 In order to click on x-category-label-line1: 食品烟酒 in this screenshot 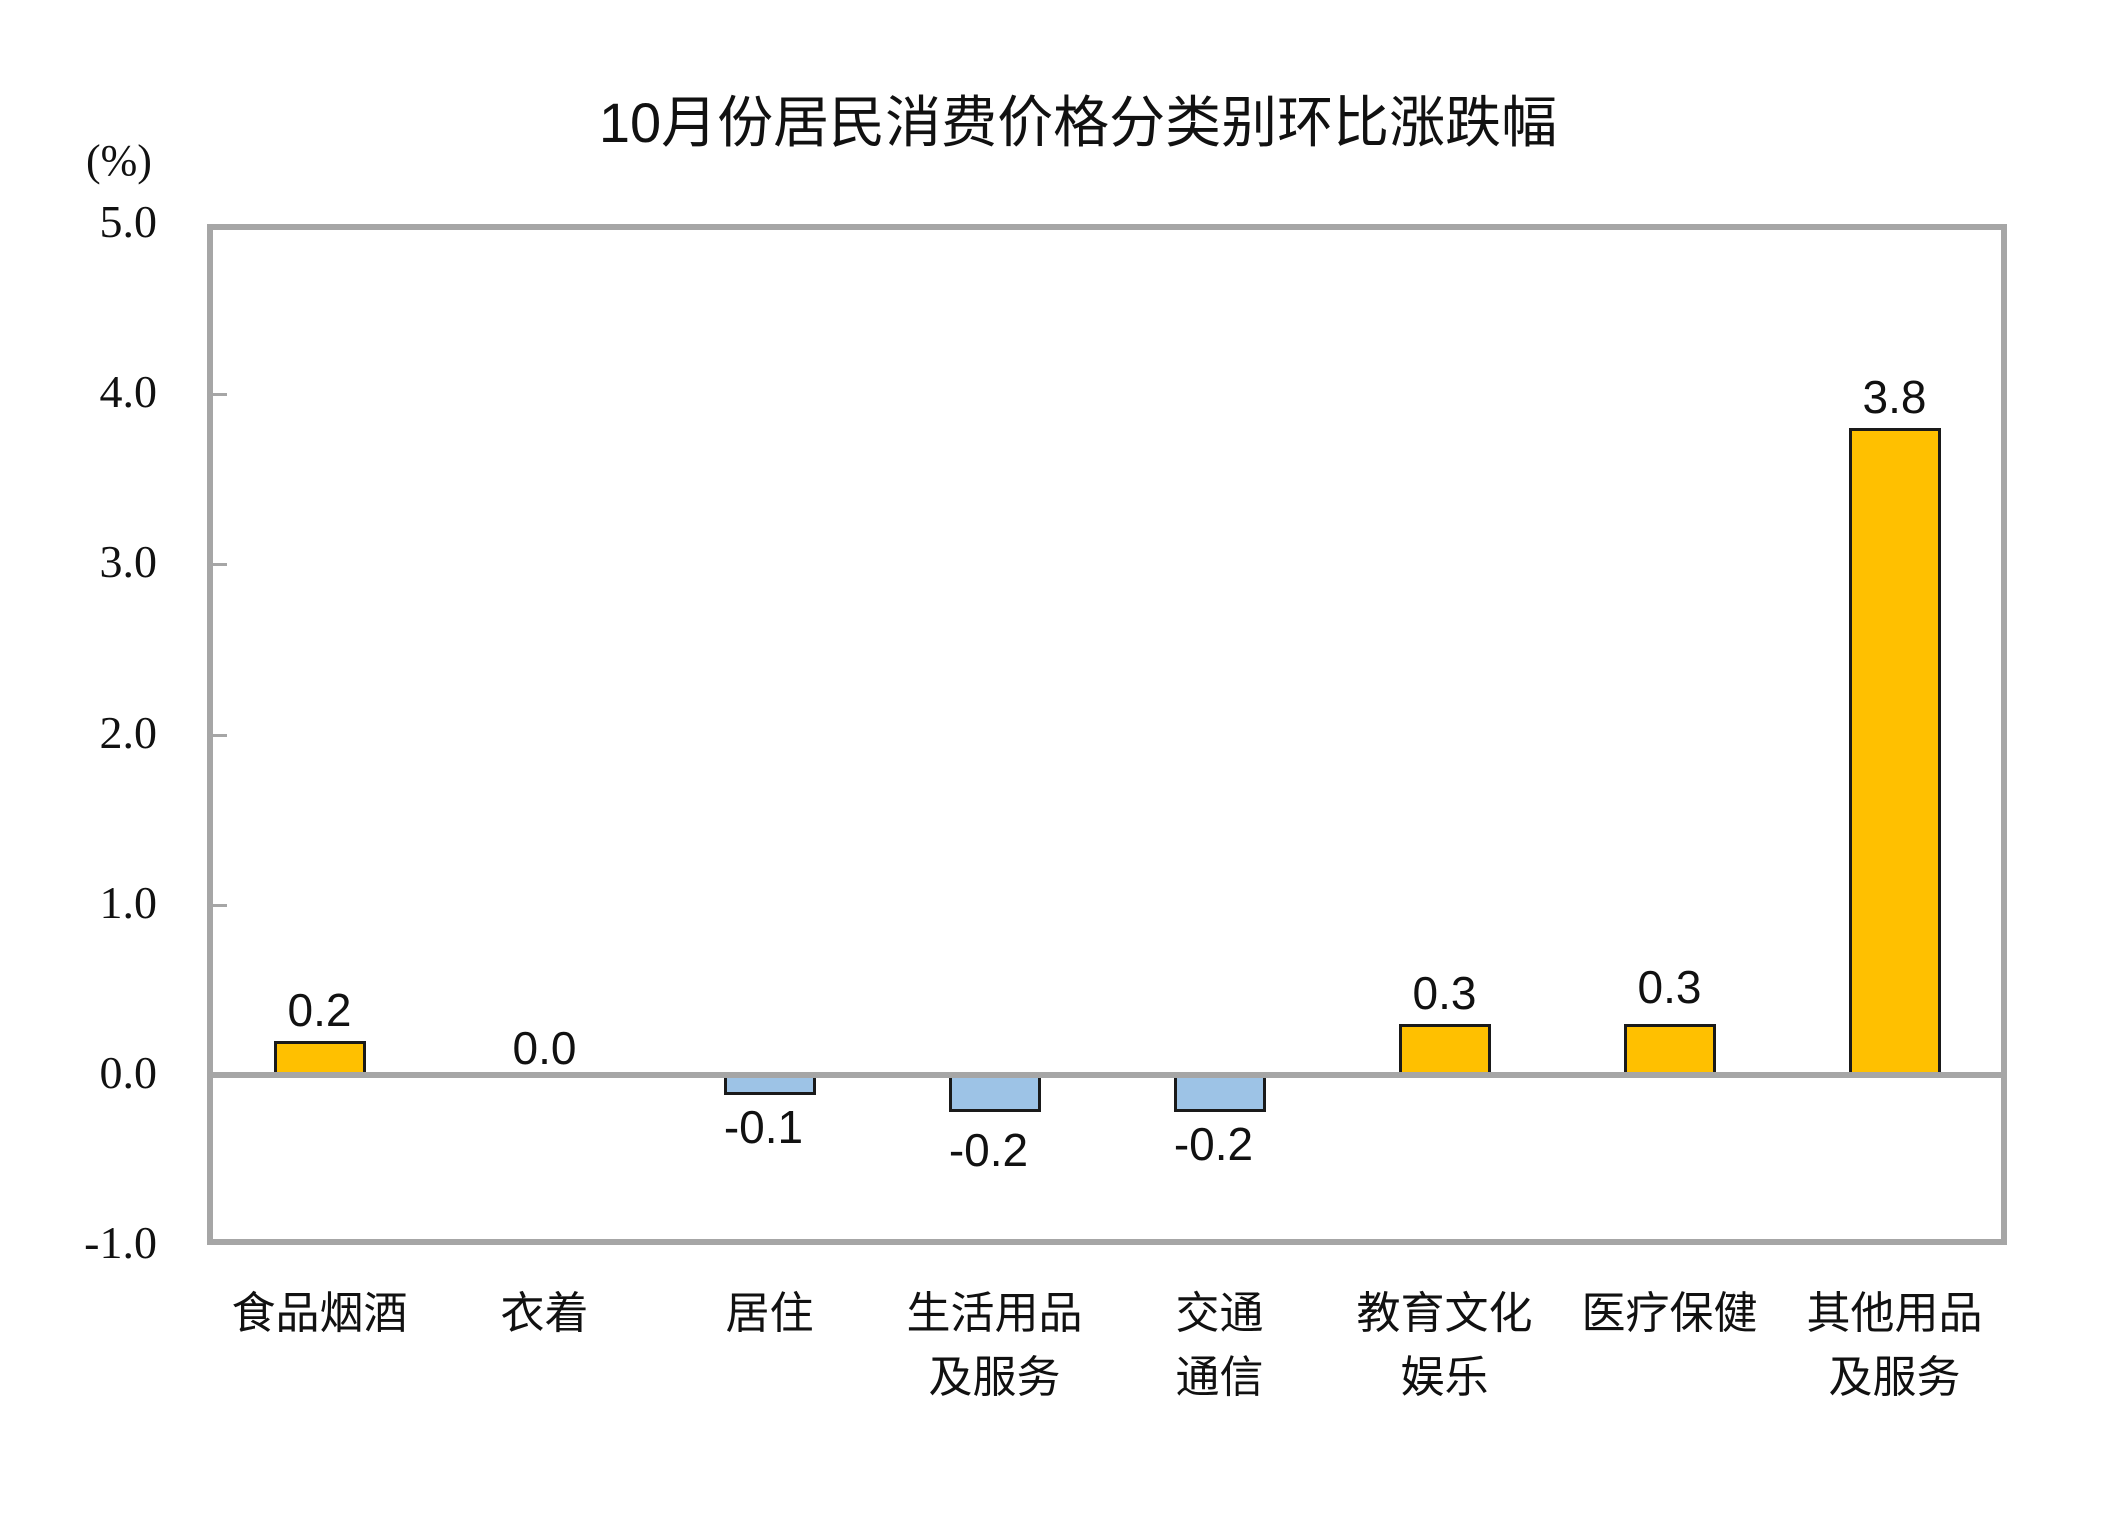, I will do `click(319, 1313)`.